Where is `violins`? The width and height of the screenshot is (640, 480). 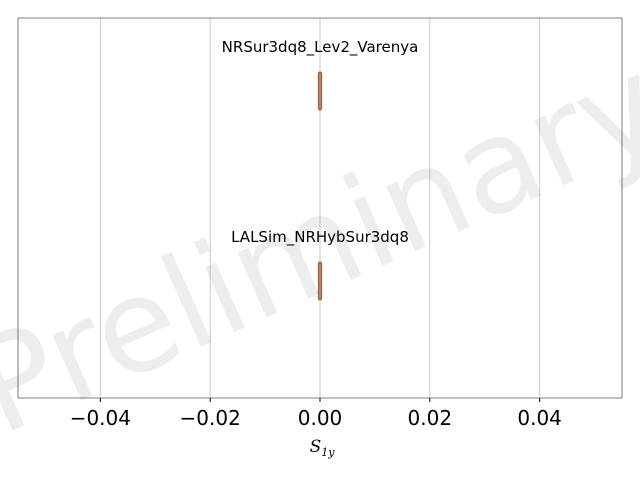
violins is located at coordinates (320, 186).